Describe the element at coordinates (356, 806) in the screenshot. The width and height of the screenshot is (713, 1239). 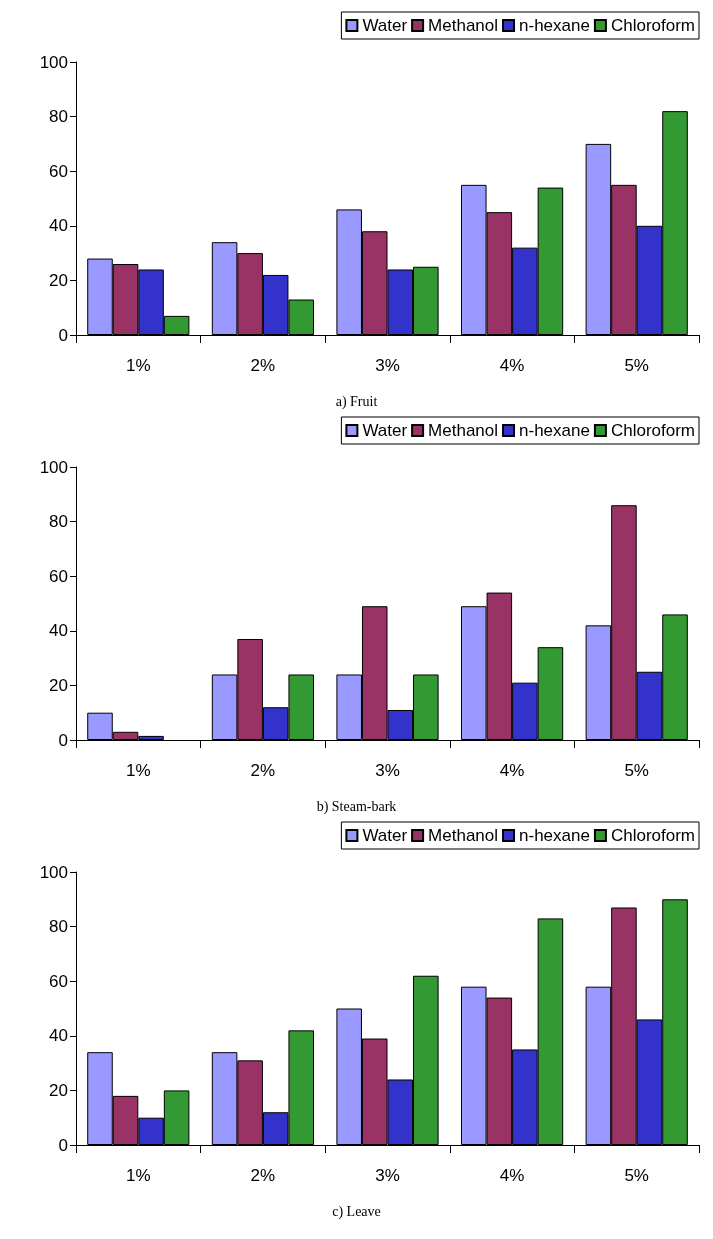
I see `text: b) Steam-bark` at that location.